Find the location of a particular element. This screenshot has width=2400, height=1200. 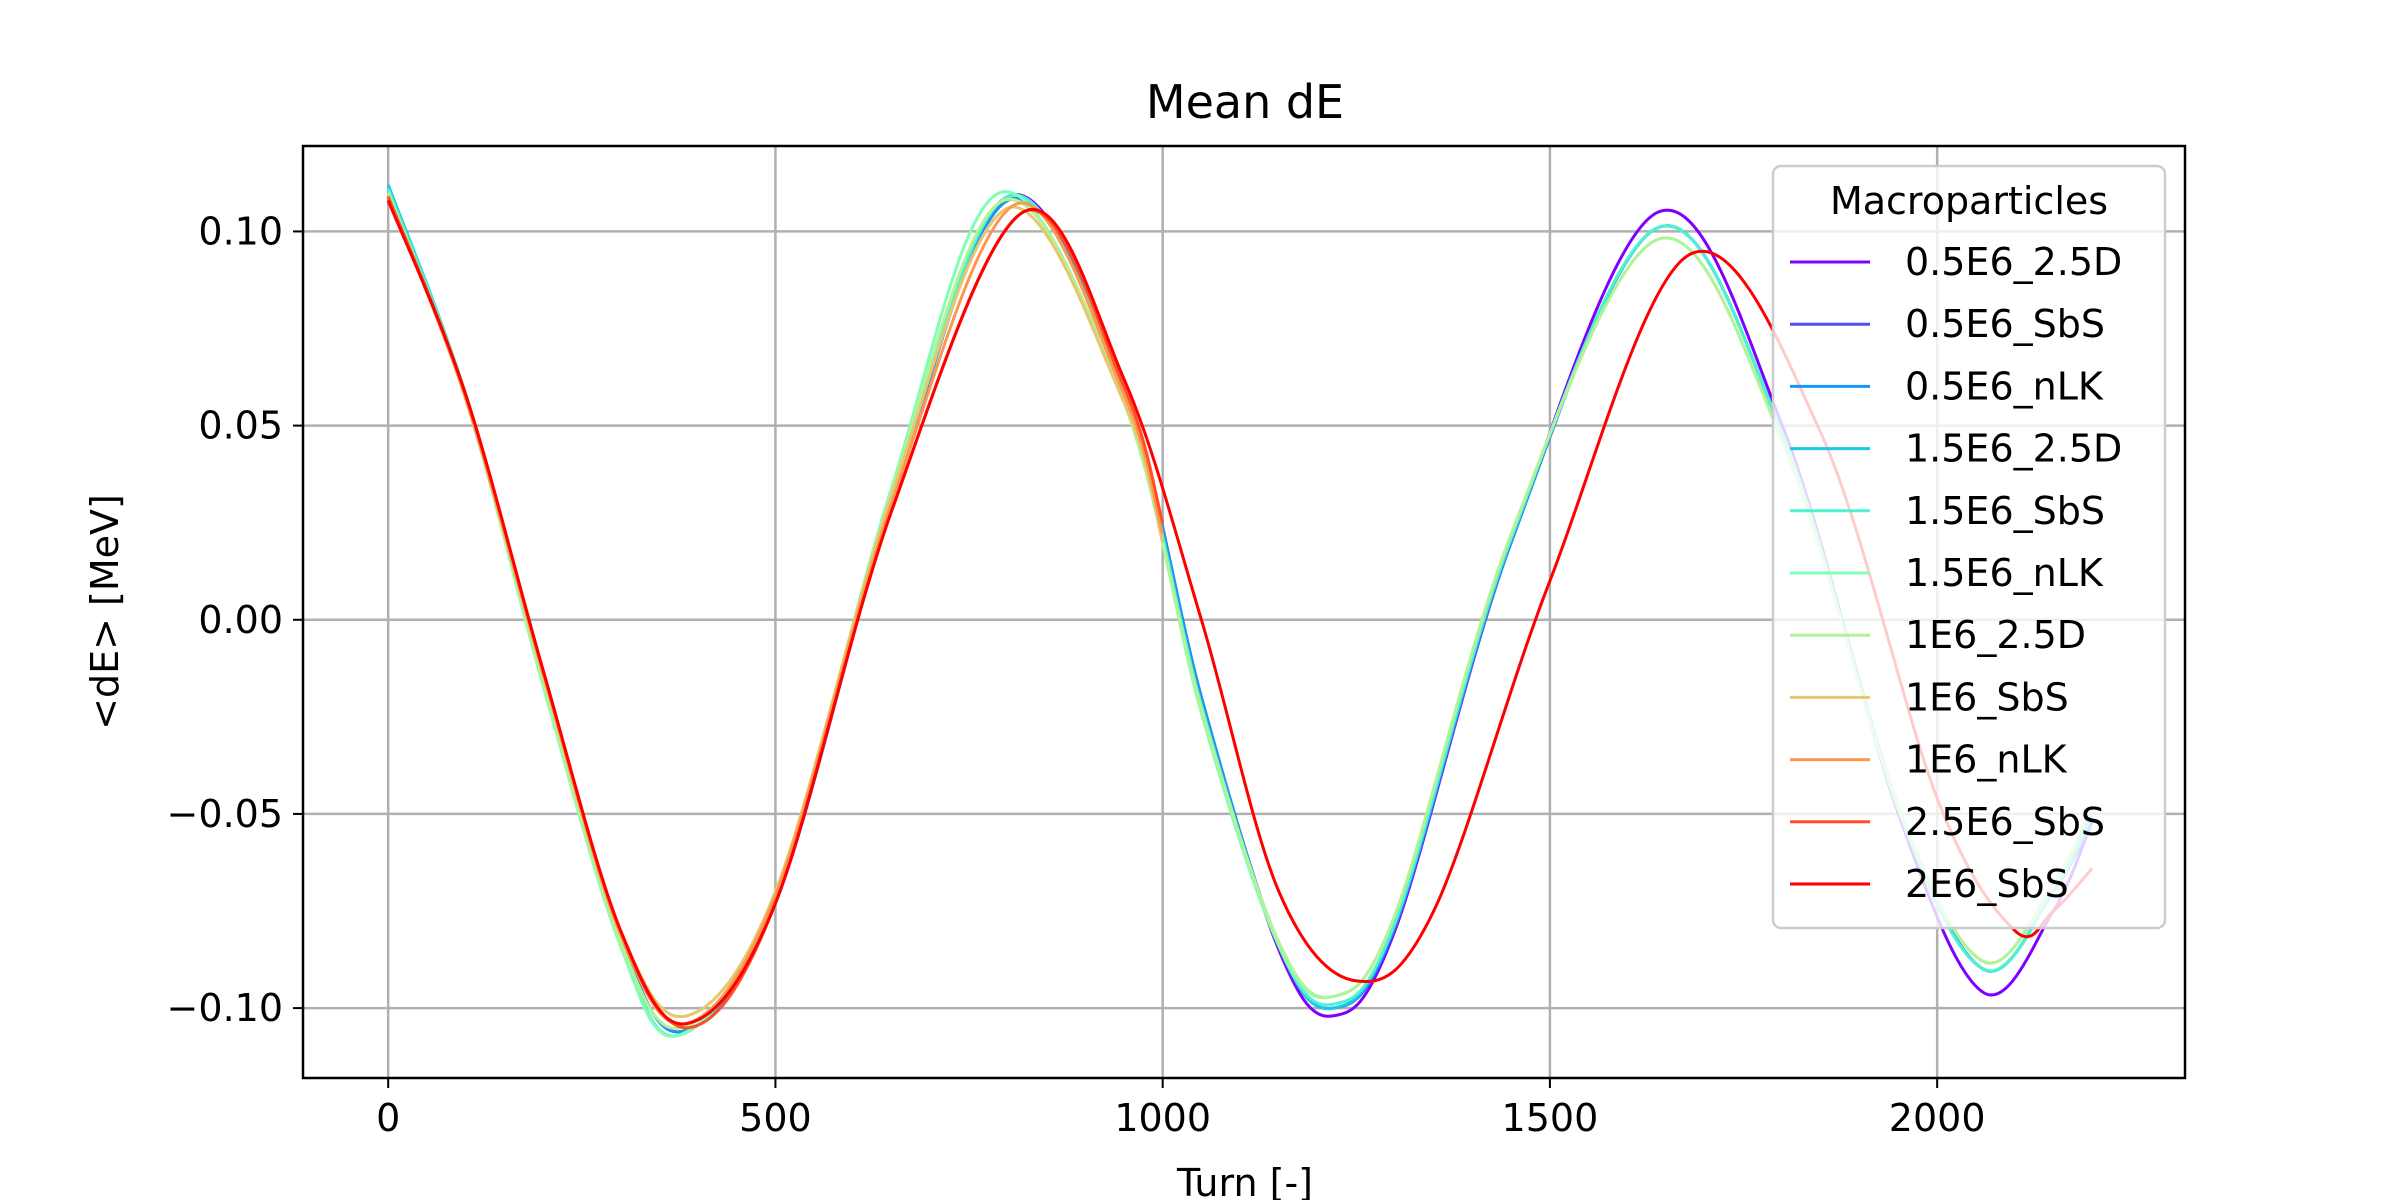

legend-entry-label: 1E6_2.5D is located at coordinates (1995, 635).